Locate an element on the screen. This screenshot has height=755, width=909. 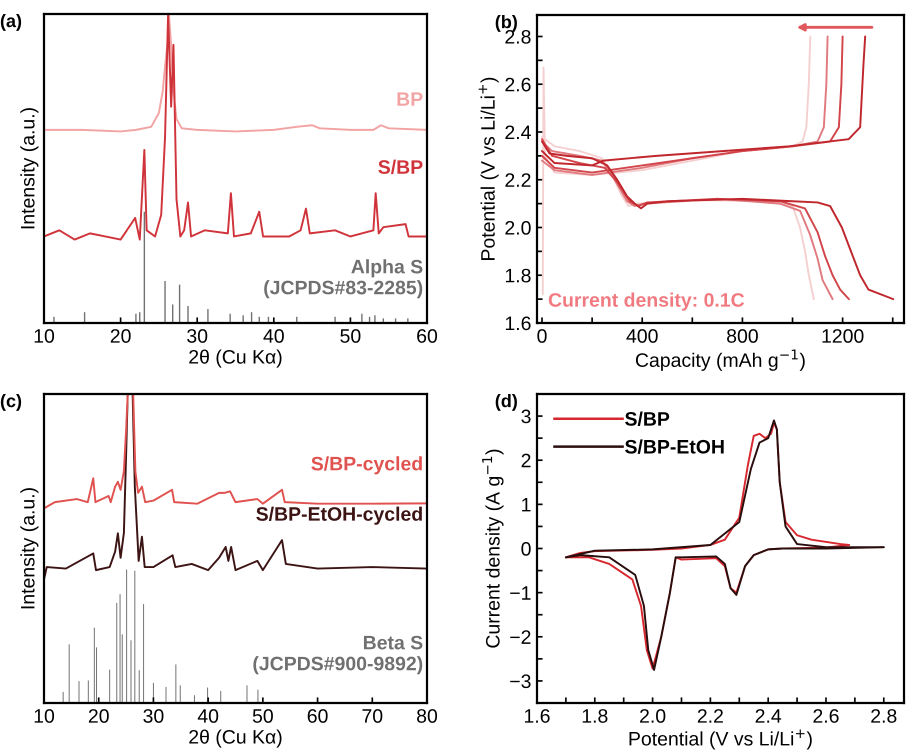
chart-title: (c) is located at coordinates (11, 402).